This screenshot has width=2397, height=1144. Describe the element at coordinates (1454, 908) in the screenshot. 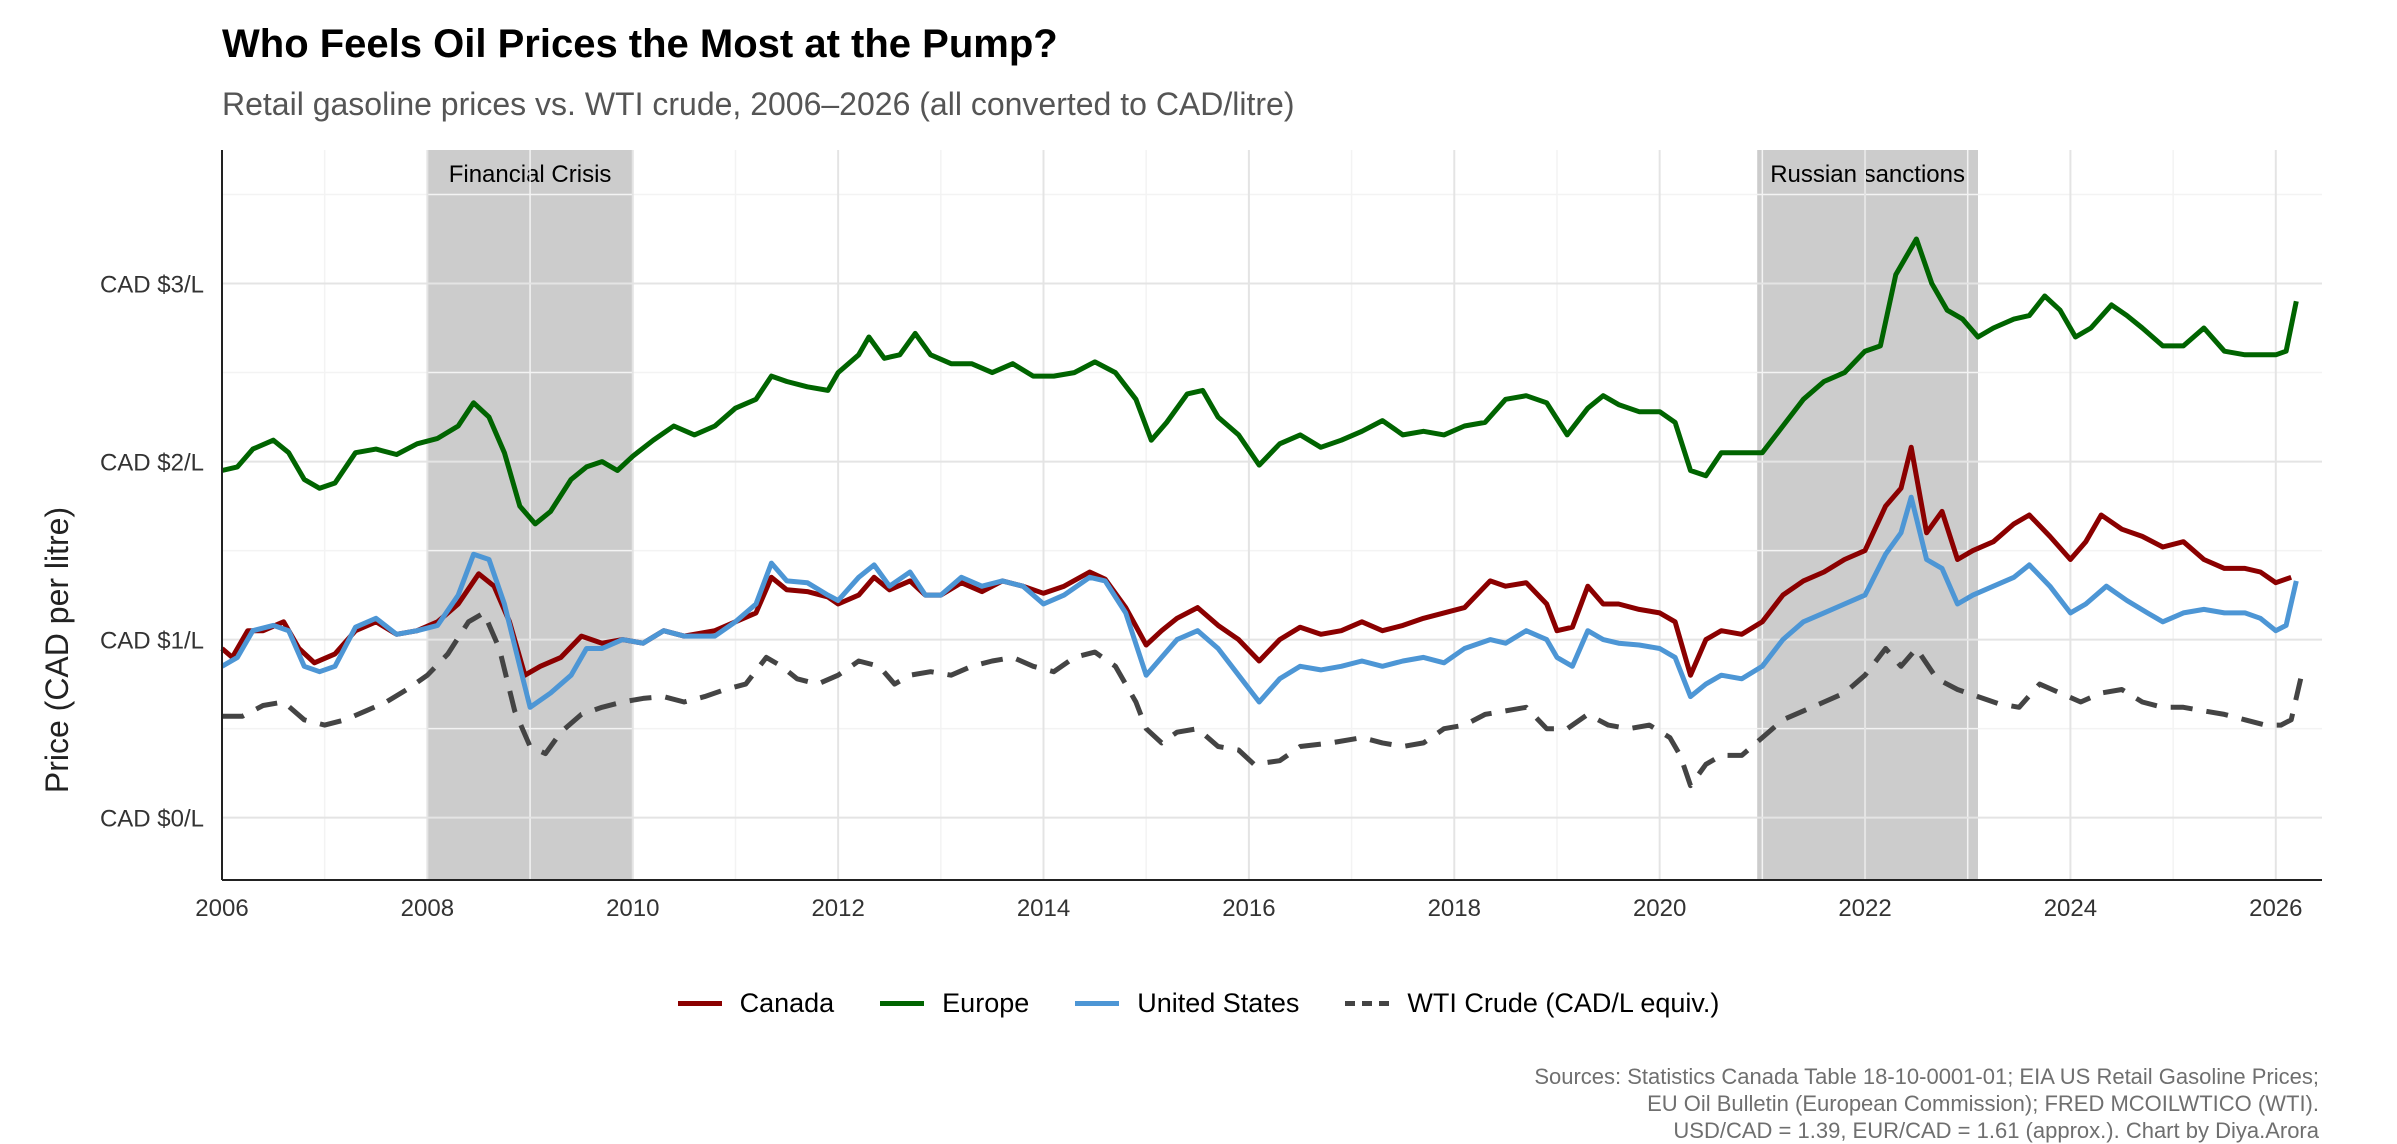

I see `x-tick-label: 2018` at that location.